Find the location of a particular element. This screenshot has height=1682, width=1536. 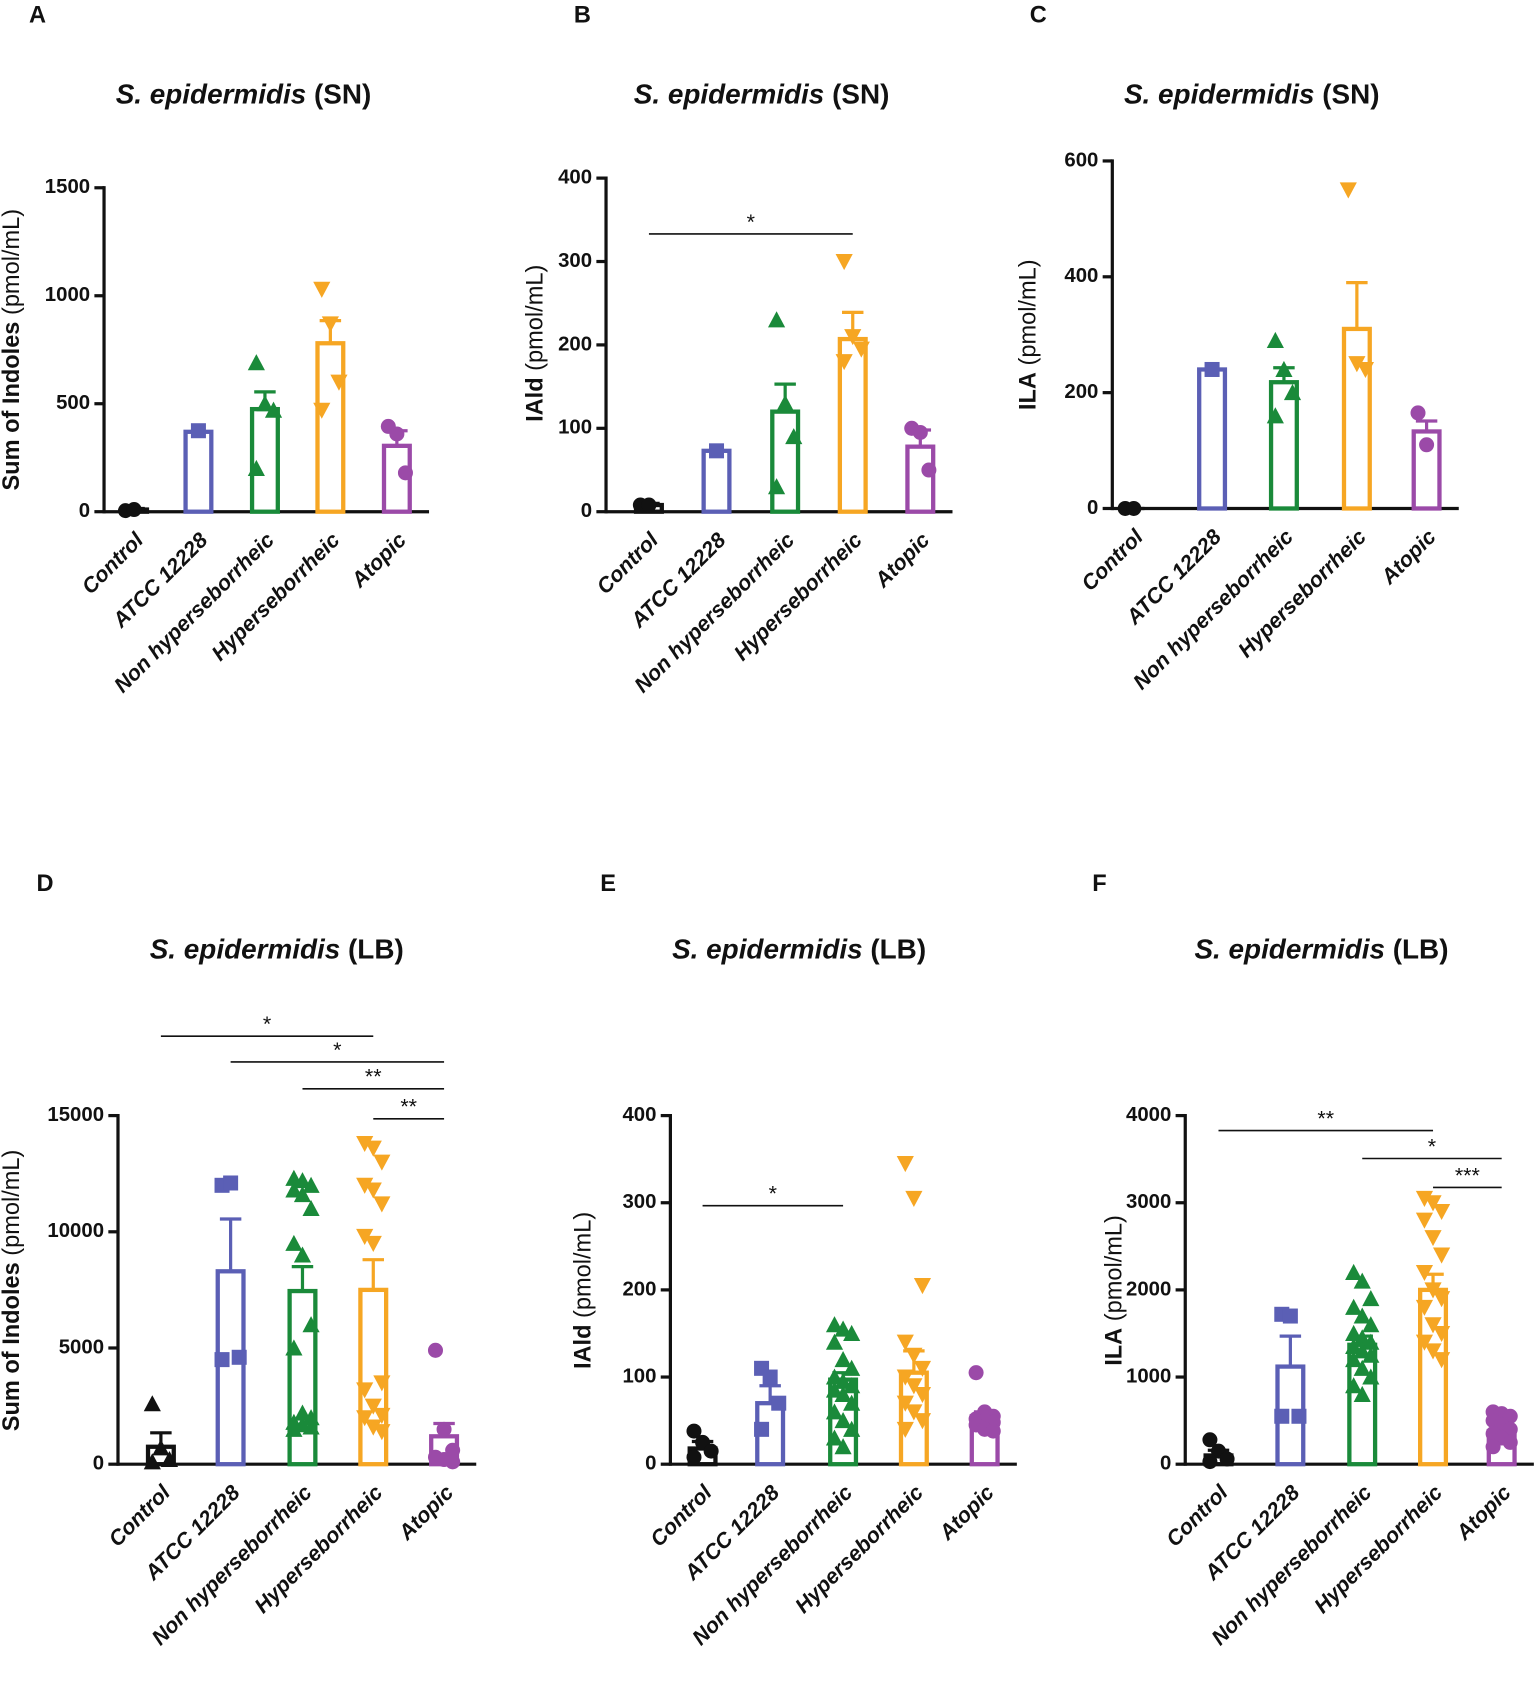

y-axis-label: IAld (pmol/mL) is located at coordinates (535, 343).